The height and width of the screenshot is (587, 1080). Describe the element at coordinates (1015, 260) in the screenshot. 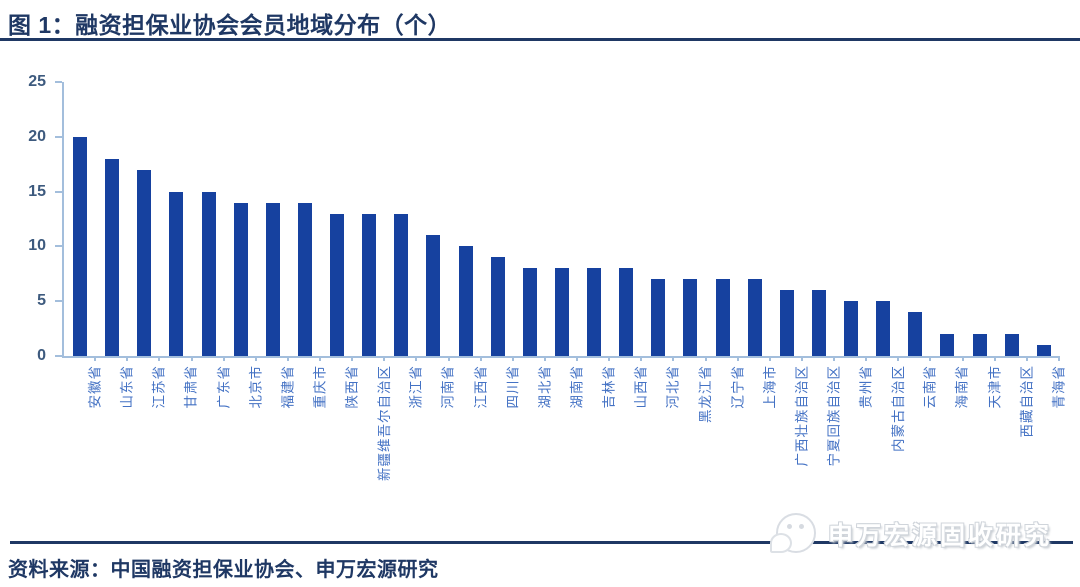

I see `bar-cell: 西藏自治区` at that location.